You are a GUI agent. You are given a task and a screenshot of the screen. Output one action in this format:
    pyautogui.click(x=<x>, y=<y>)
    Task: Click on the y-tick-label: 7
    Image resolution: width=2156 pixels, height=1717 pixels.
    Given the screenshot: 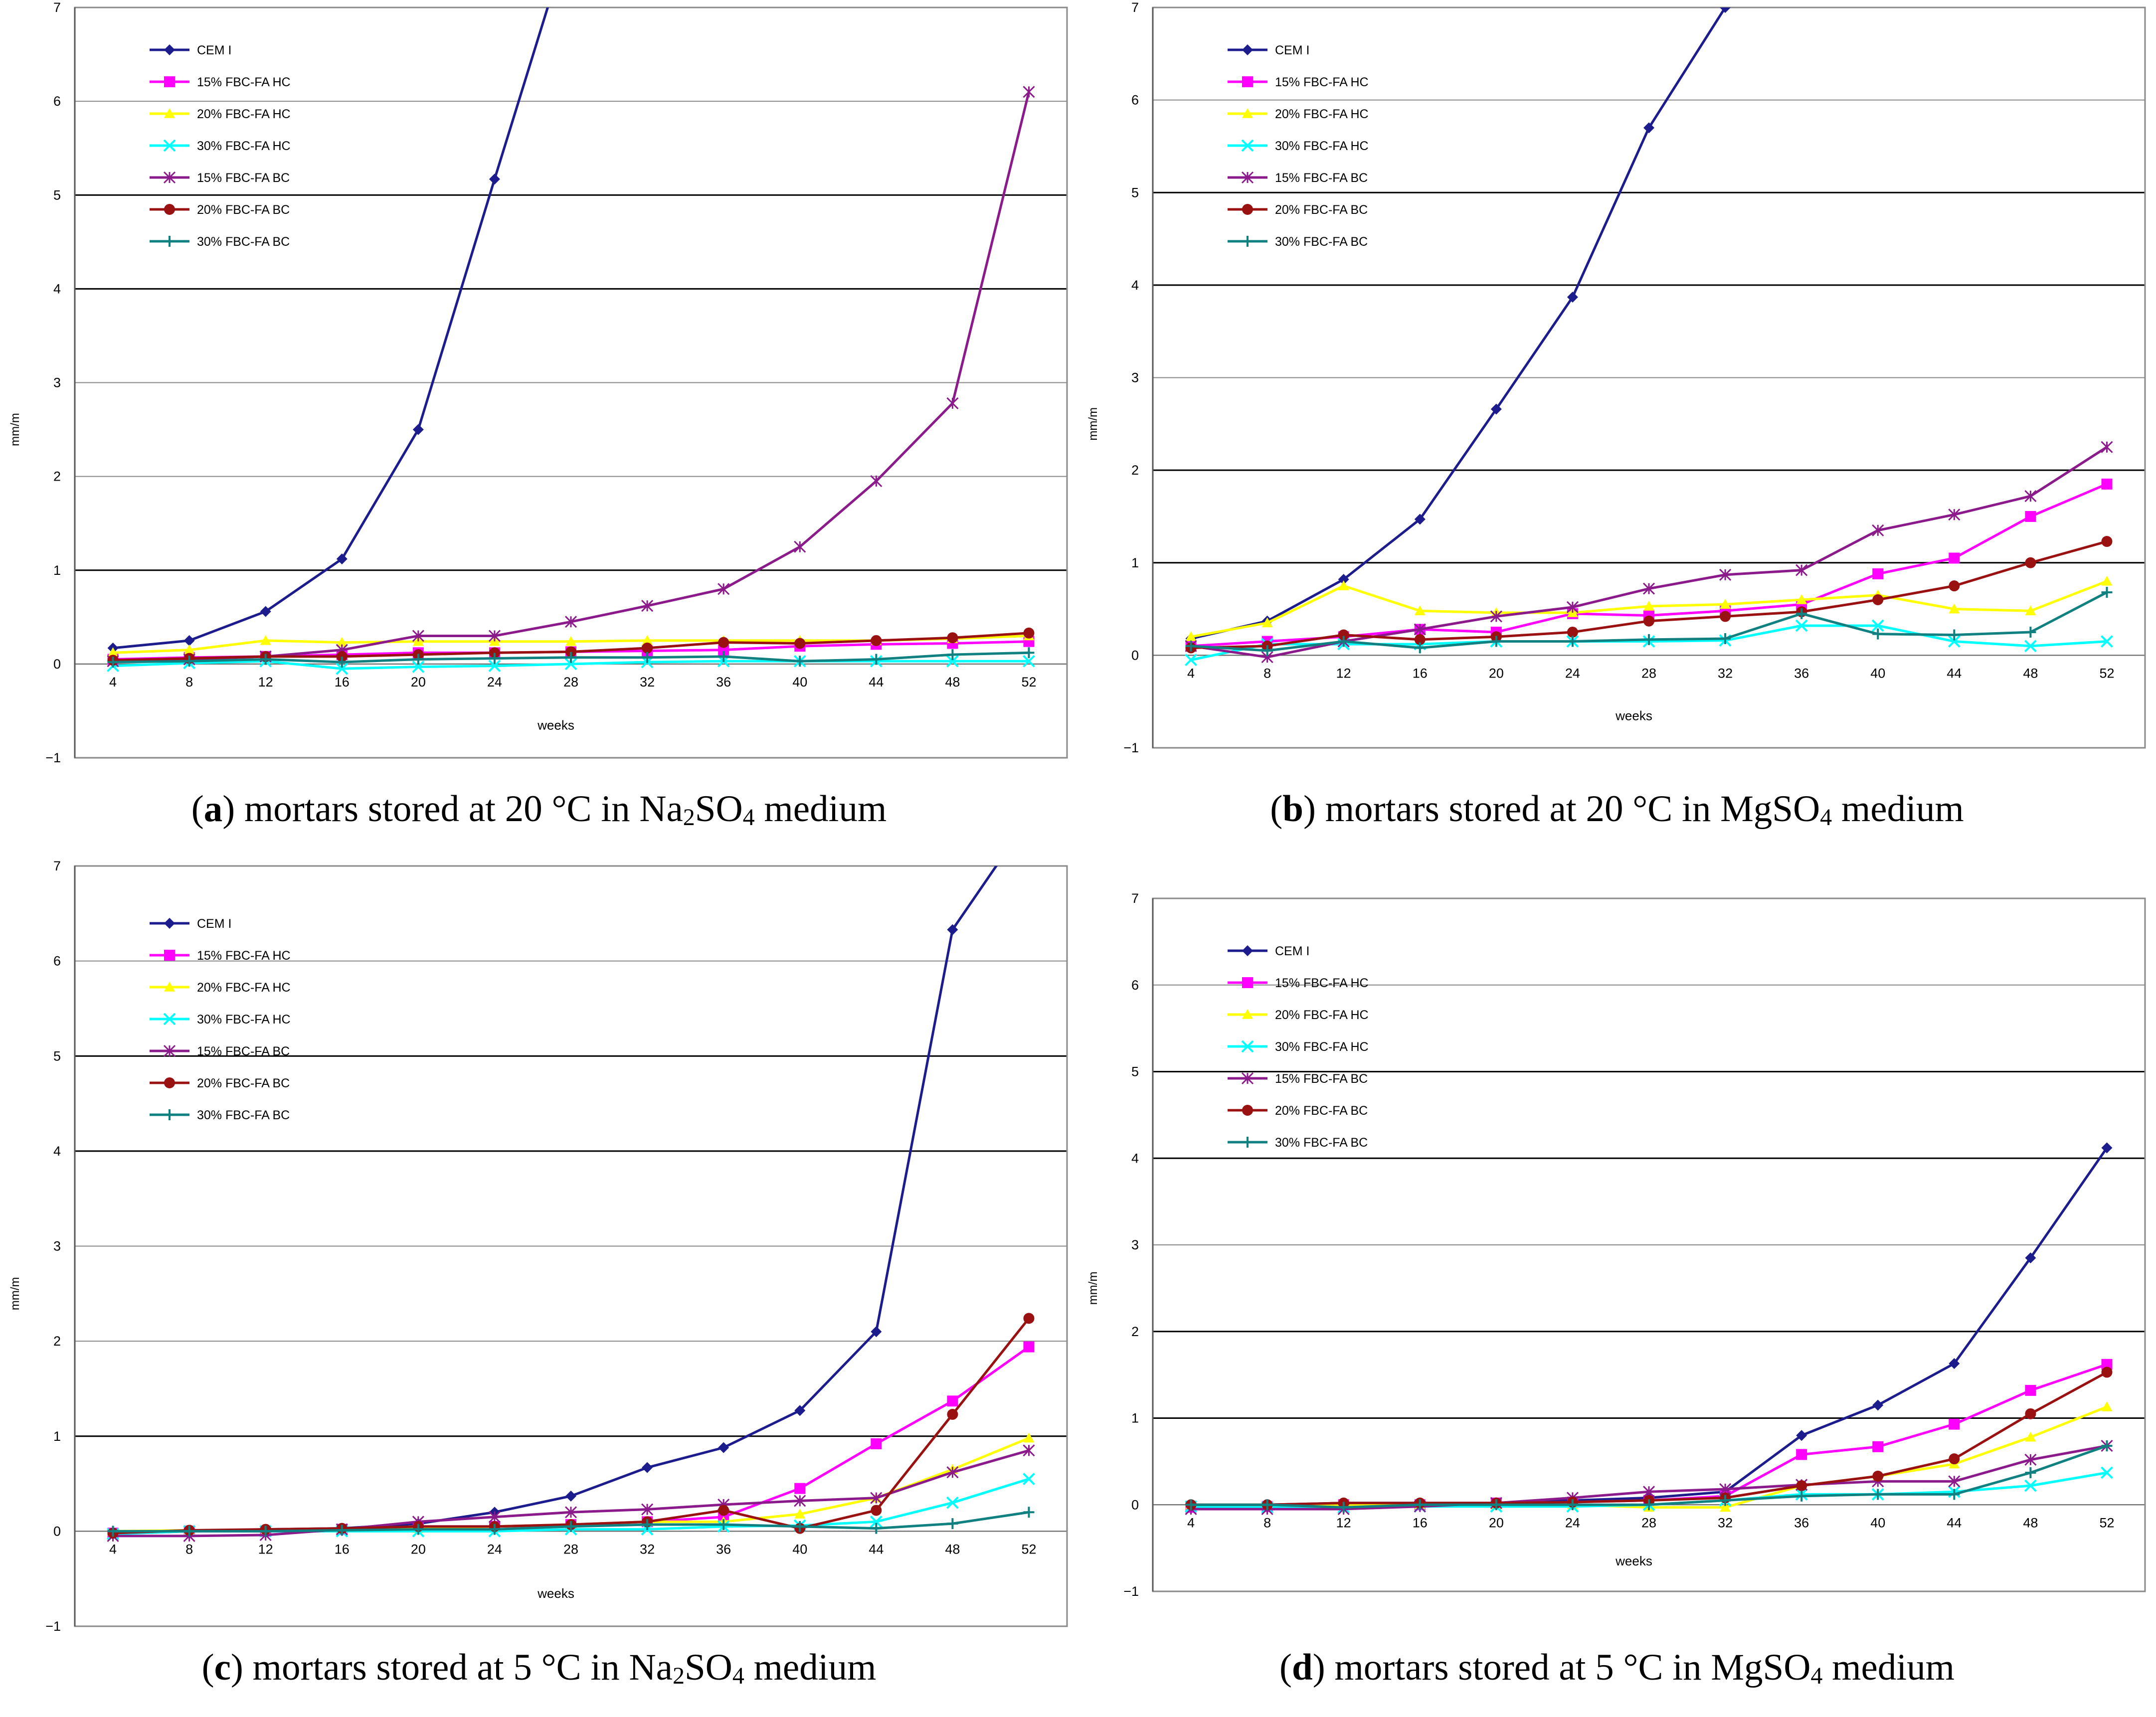 What is the action you would take?
    pyautogui.click(x=1135, y=7)
    